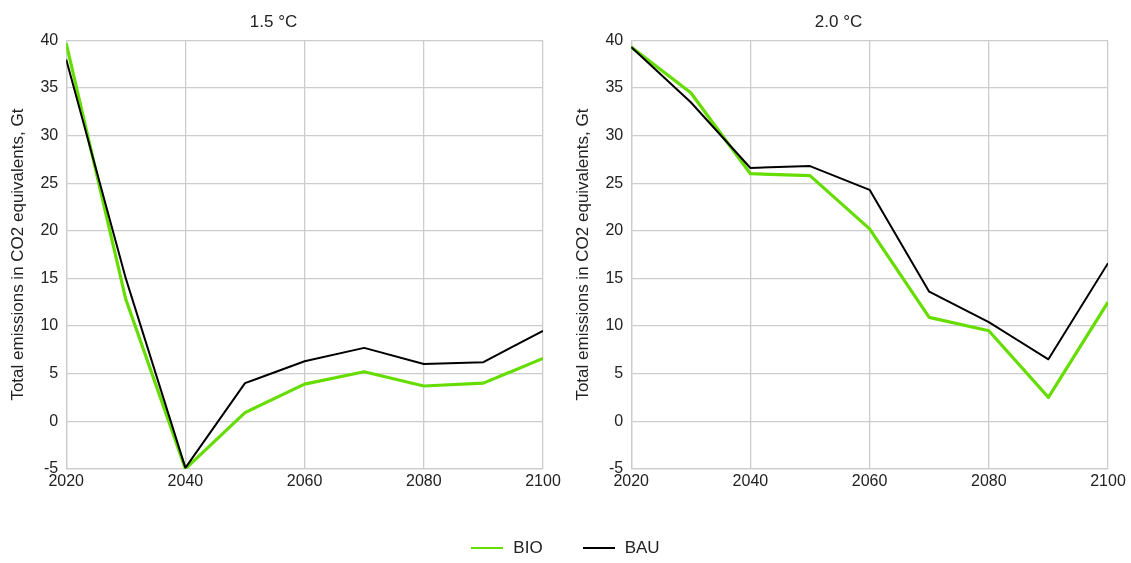 This screenshot has width=1131, height=563. I want to click on chart-title: 1.5 °C, so click(273, 21).